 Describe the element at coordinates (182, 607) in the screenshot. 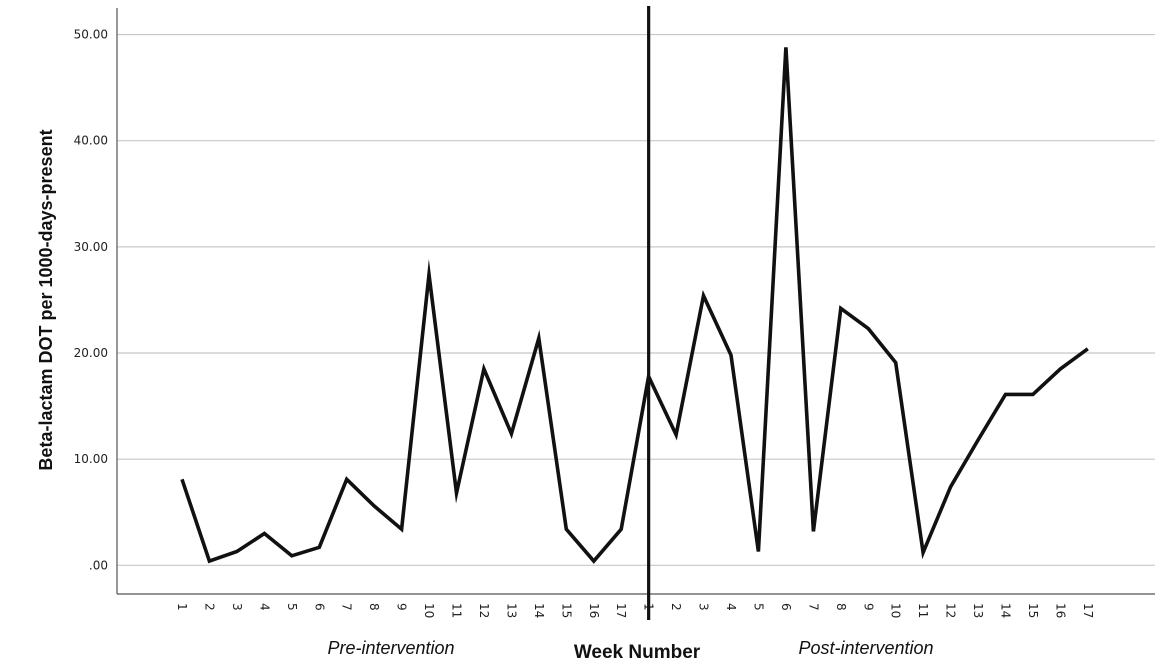

I see `x-tick-label: 1` at that location.